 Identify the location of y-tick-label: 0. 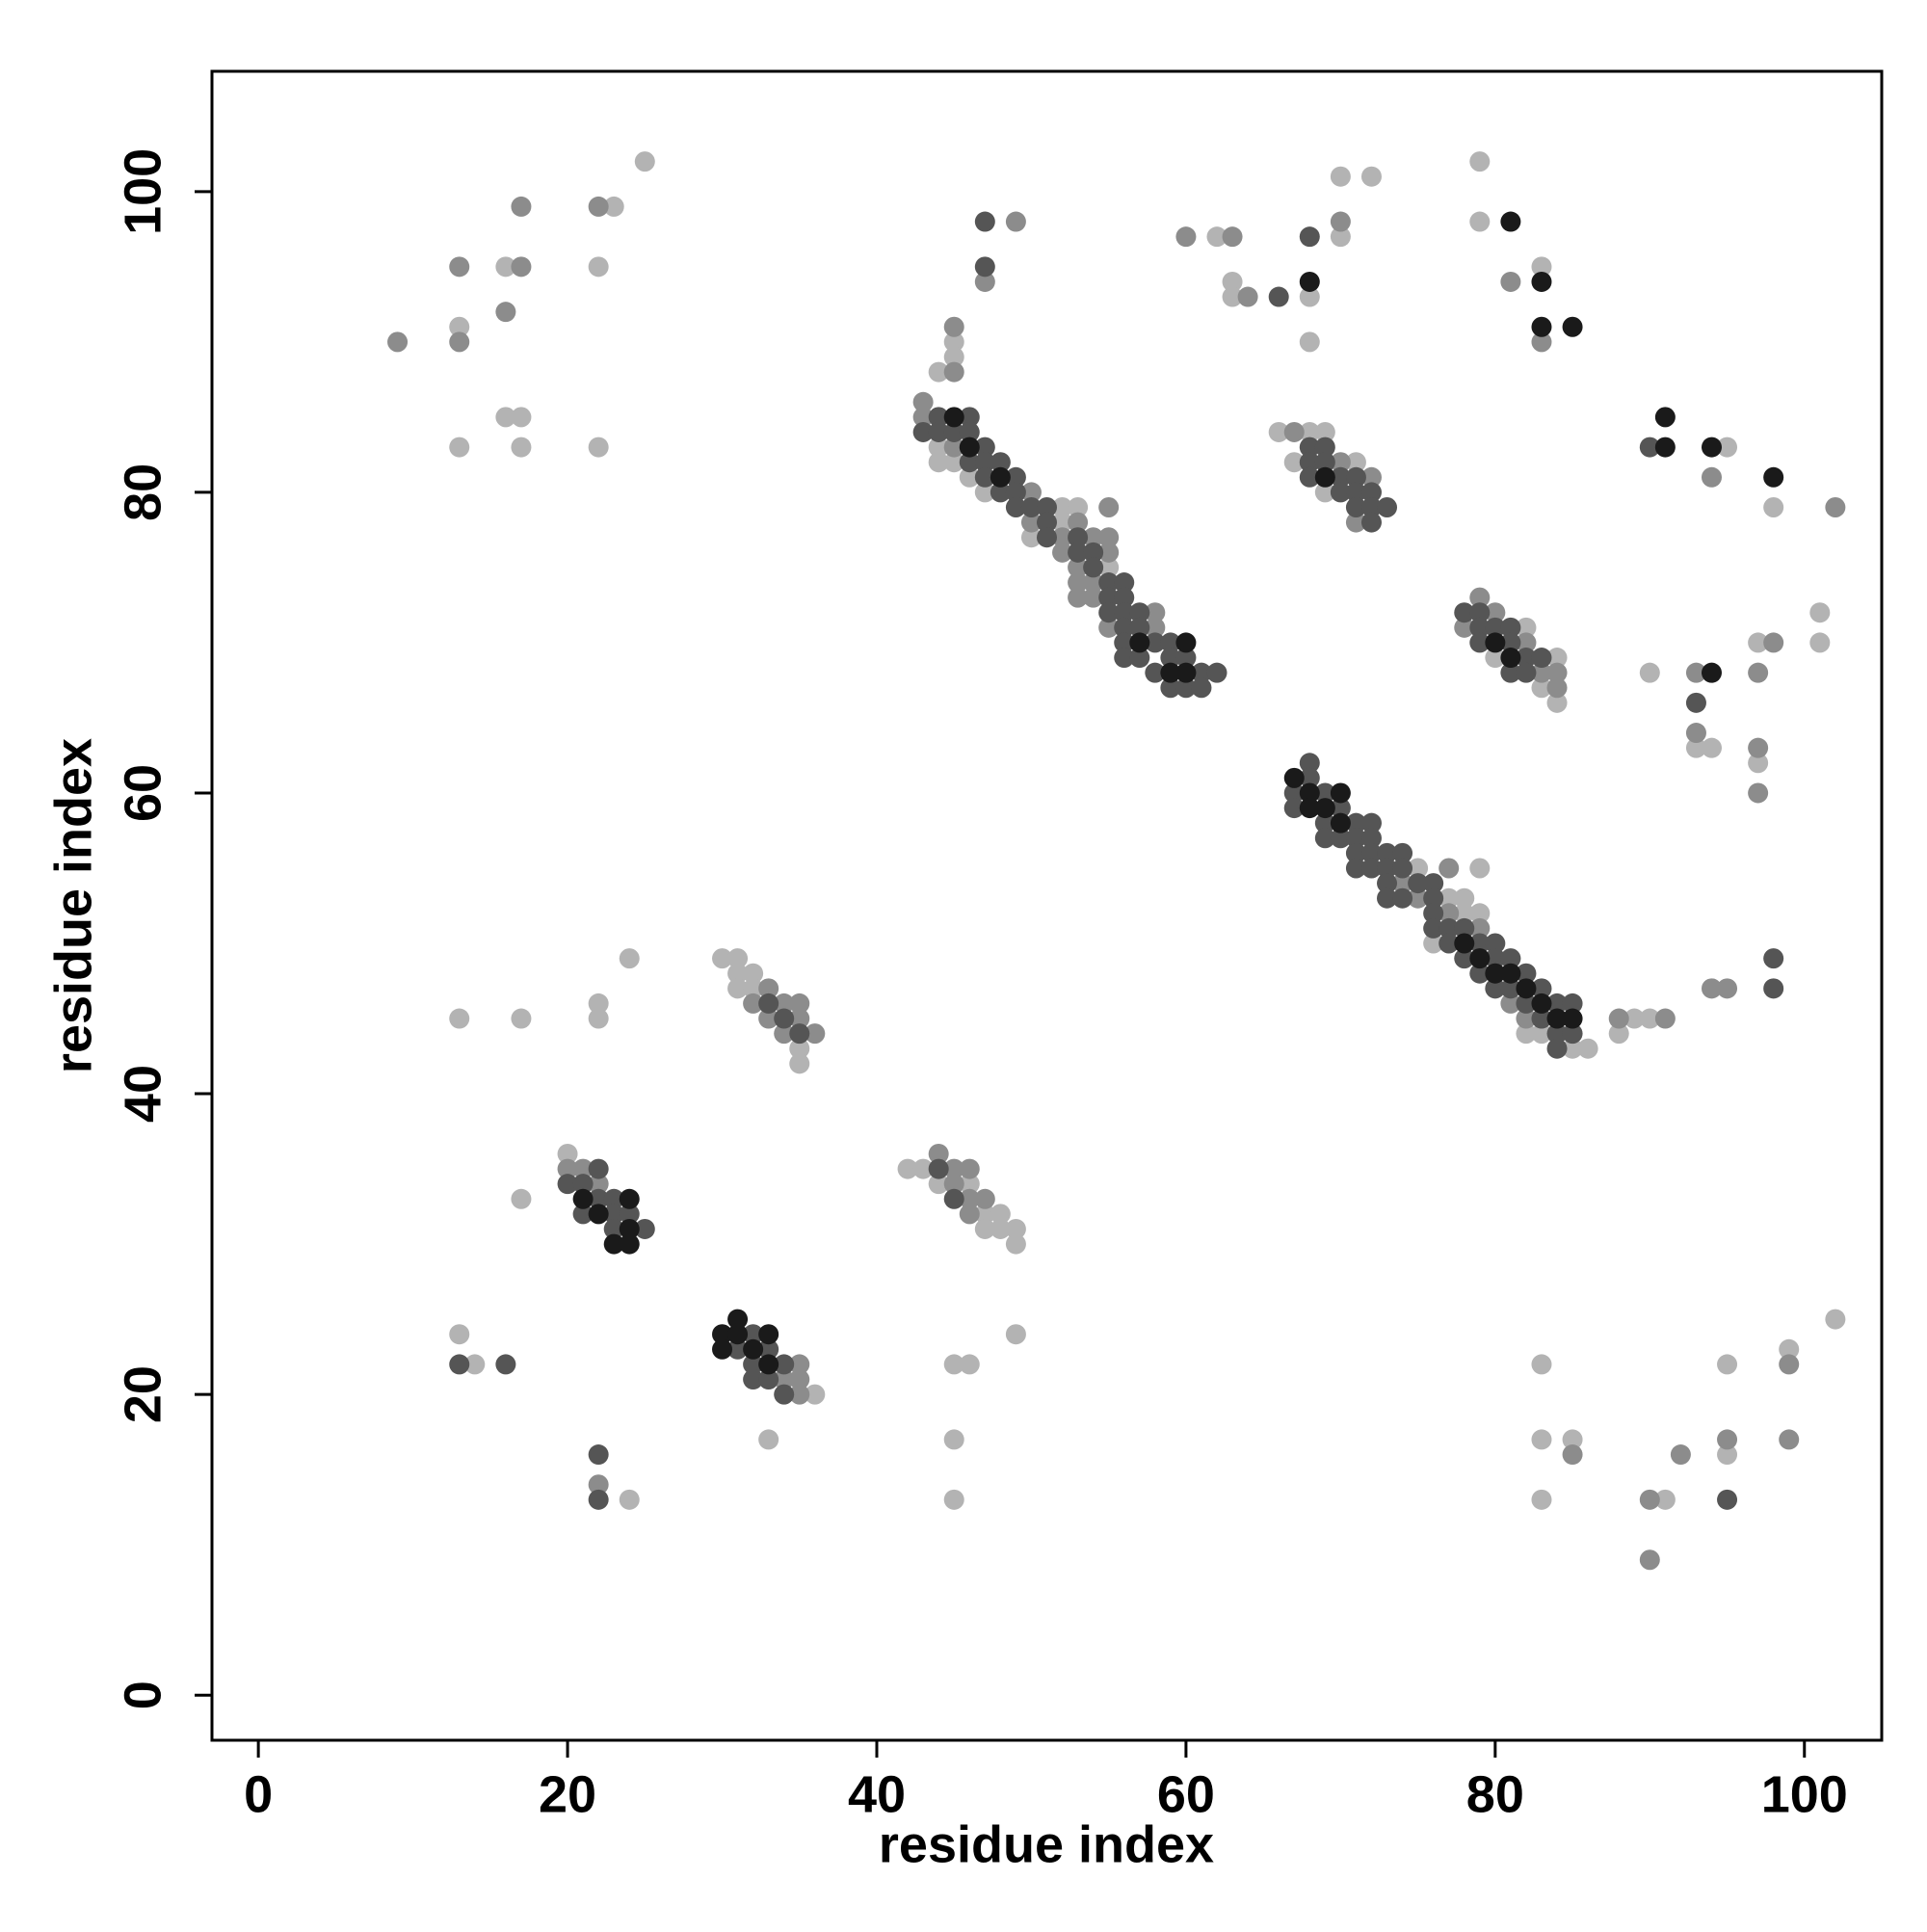
(143, 1695).